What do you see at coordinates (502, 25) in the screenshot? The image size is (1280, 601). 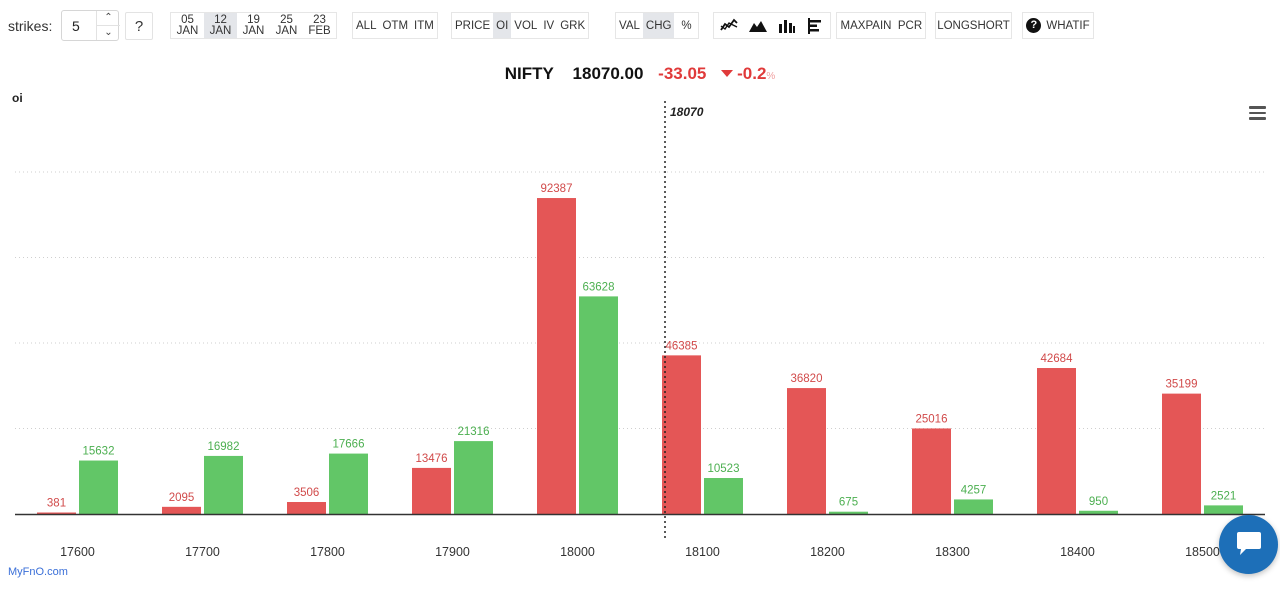 I see `metric-option: OI` at bounding box center [502, 25].